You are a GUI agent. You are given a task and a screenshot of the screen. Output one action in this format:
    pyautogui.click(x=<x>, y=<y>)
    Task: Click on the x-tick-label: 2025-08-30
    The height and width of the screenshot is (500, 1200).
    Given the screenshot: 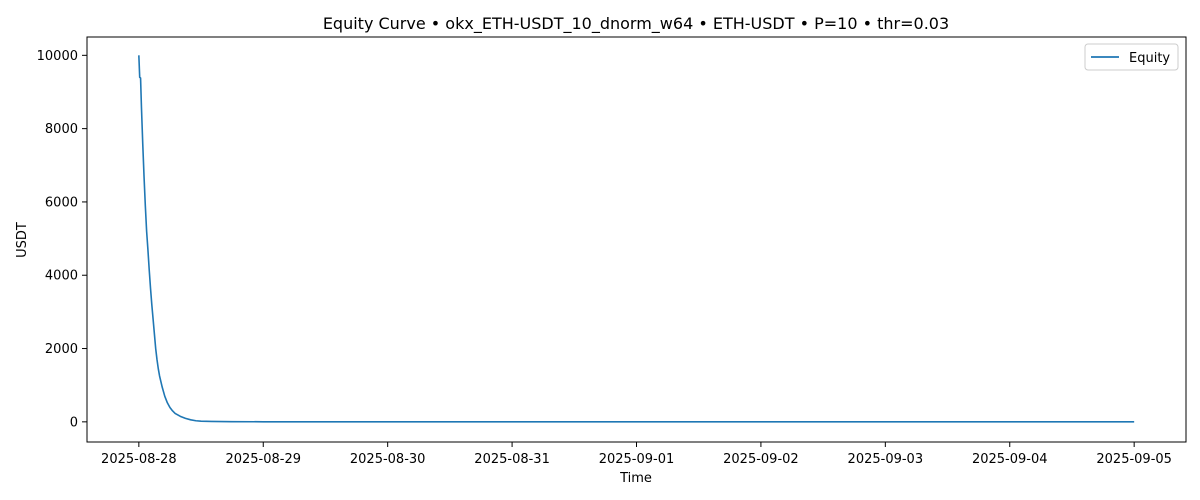 What is the action you would take?
    pyautogui.click(x=388, y=459)
    